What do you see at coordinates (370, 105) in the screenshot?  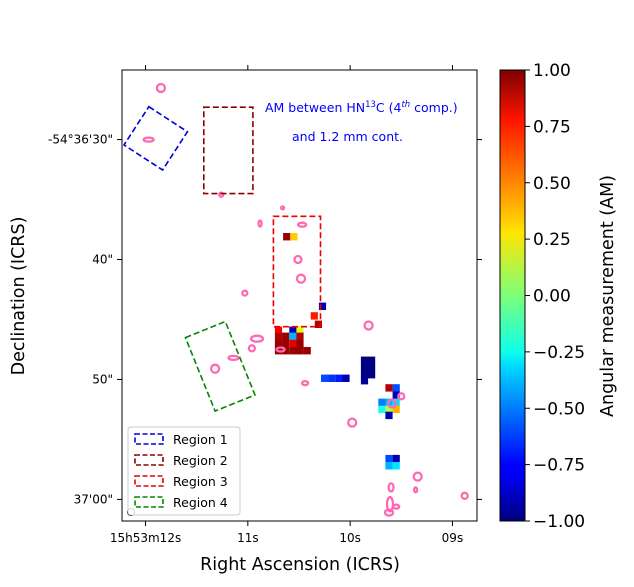 I see `annotation-isotope: 13` at bounding box center [370, 105].